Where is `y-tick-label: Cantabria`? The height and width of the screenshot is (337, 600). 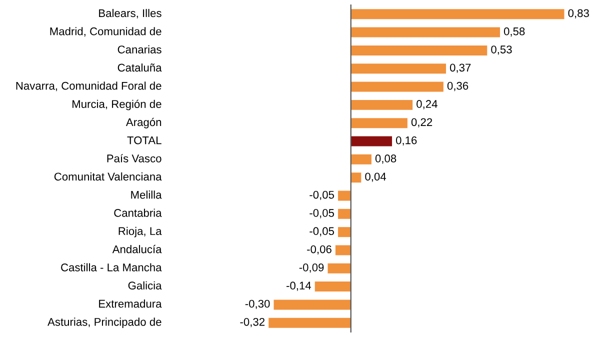
y-tick-label: Cantabria is located at coordinates (138, 212).